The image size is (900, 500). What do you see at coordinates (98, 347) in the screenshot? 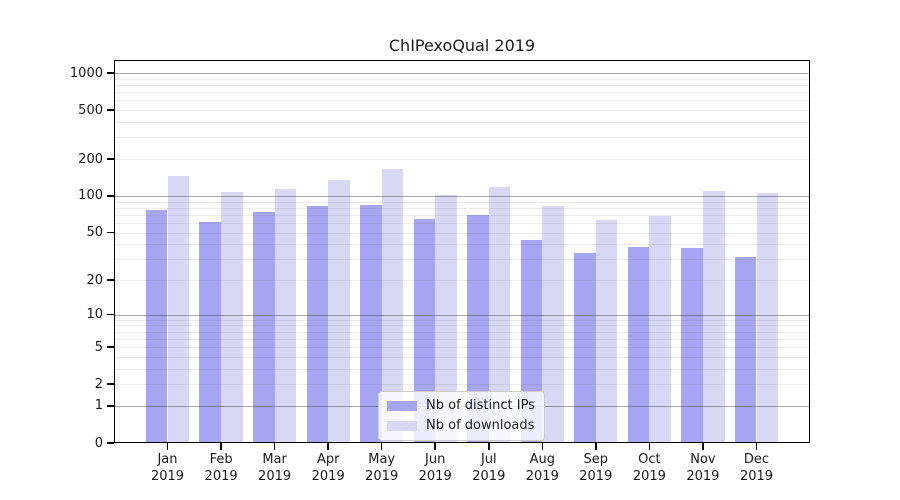
I see `y-tick-label: 5` at bounding box center [98, 347].